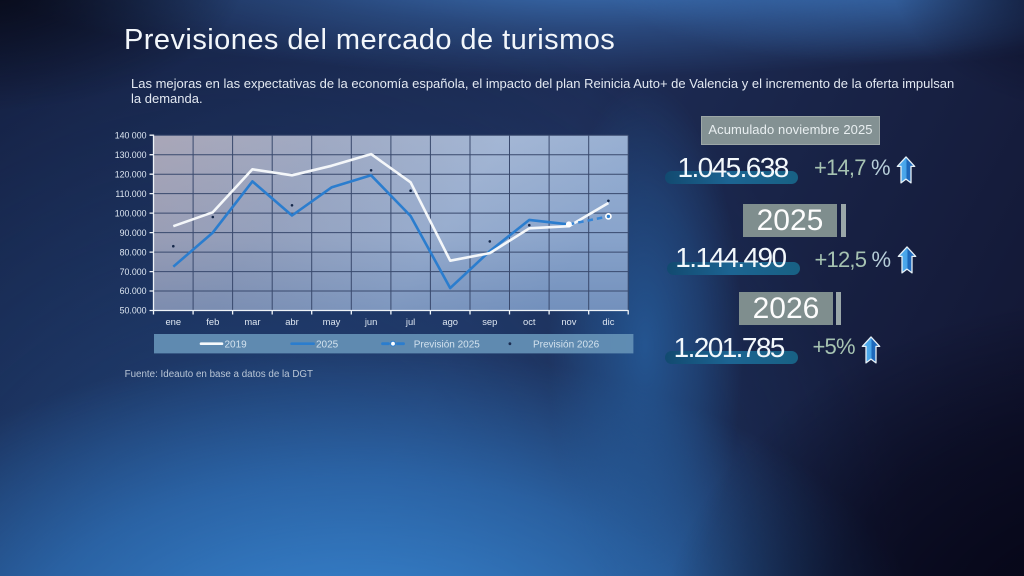  Describe the element at coordinates (131, 155) in the screenshot. I see `svg-text: 130.000` at that location.